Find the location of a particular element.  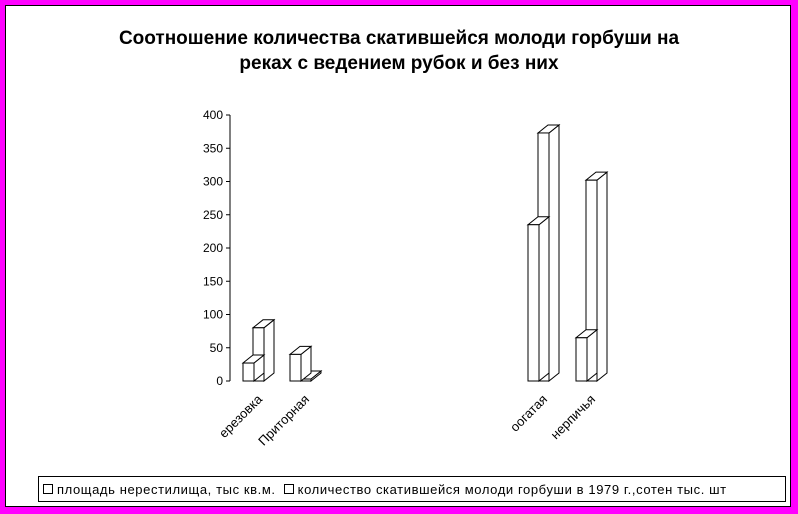

category-label-2: Приторная is located at coordinates (283, 420).